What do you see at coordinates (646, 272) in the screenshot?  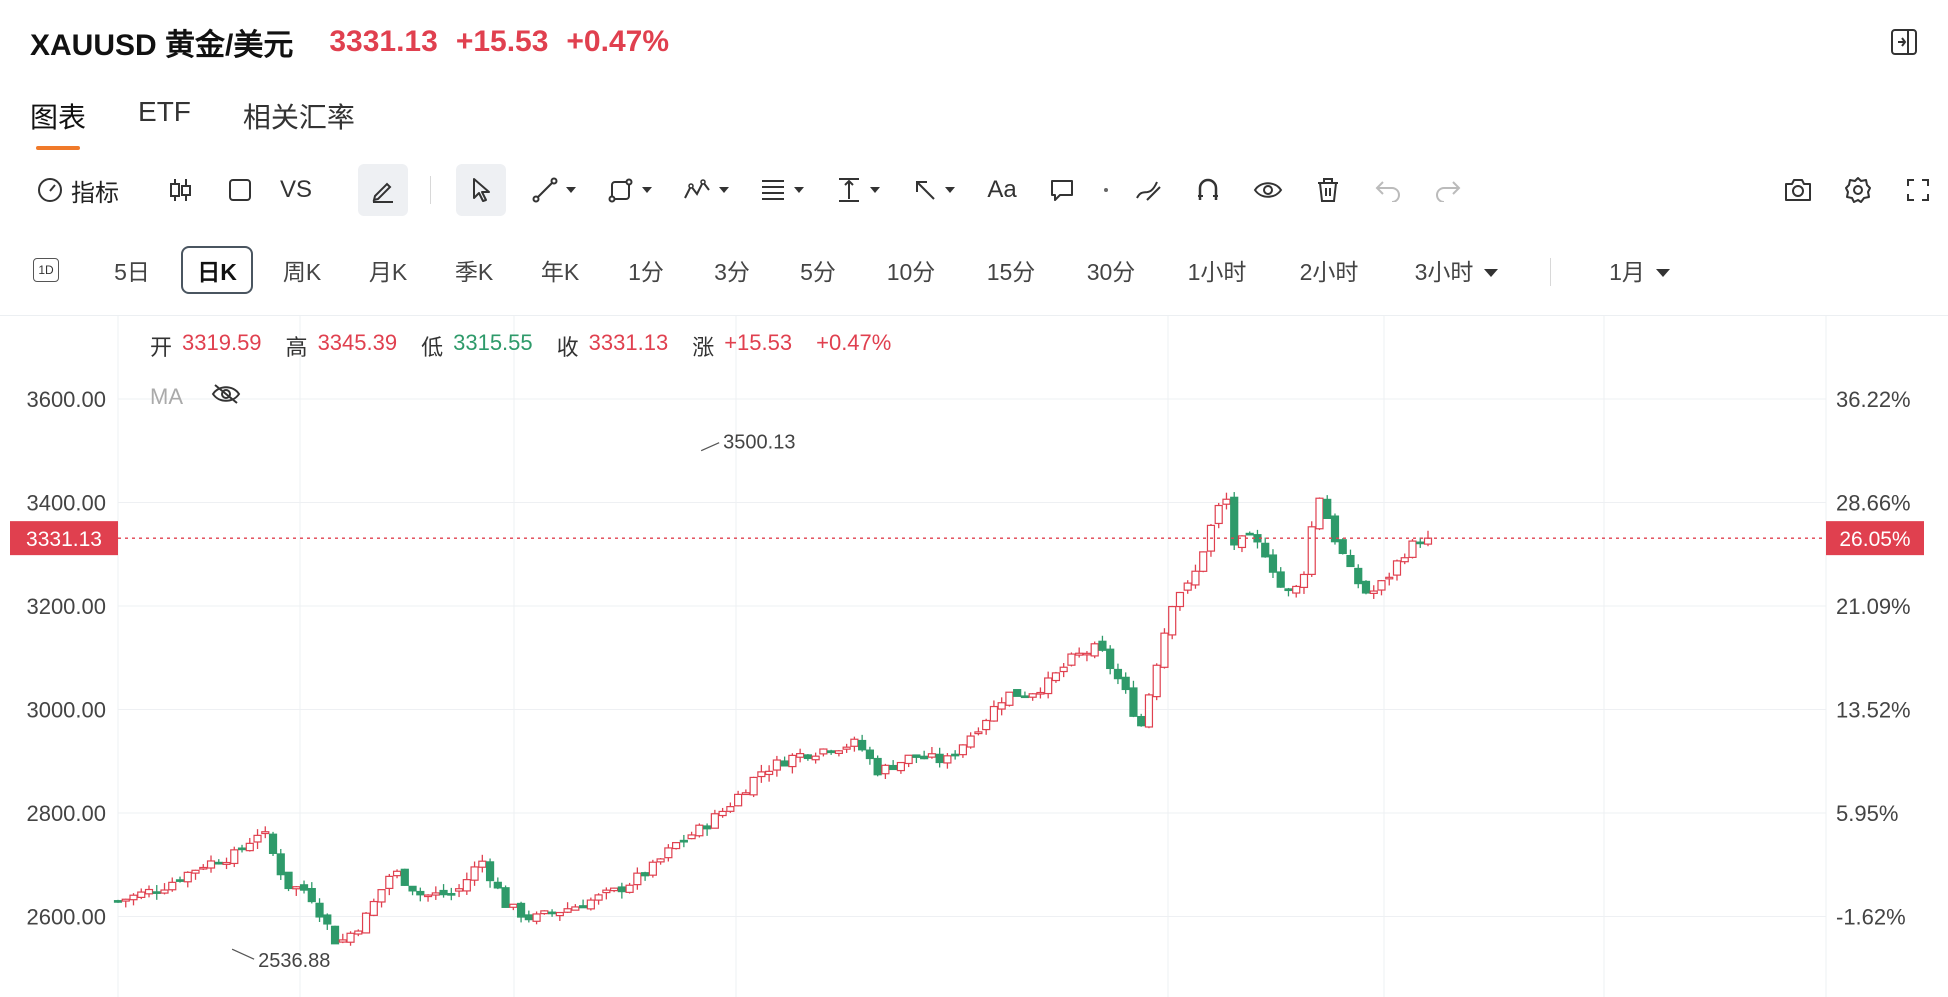 I see `period-1min: 1分` at bounding box center [646, 272].